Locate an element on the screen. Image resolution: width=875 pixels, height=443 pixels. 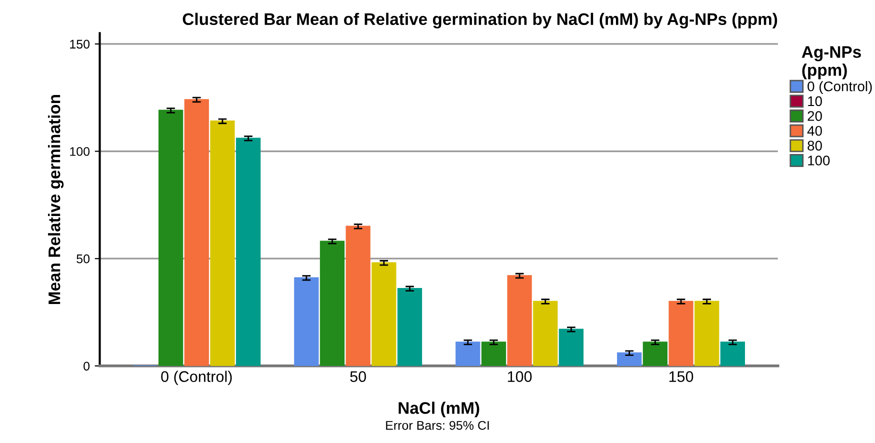
x-tick-label: 50 is located at coordinates (358, 376).